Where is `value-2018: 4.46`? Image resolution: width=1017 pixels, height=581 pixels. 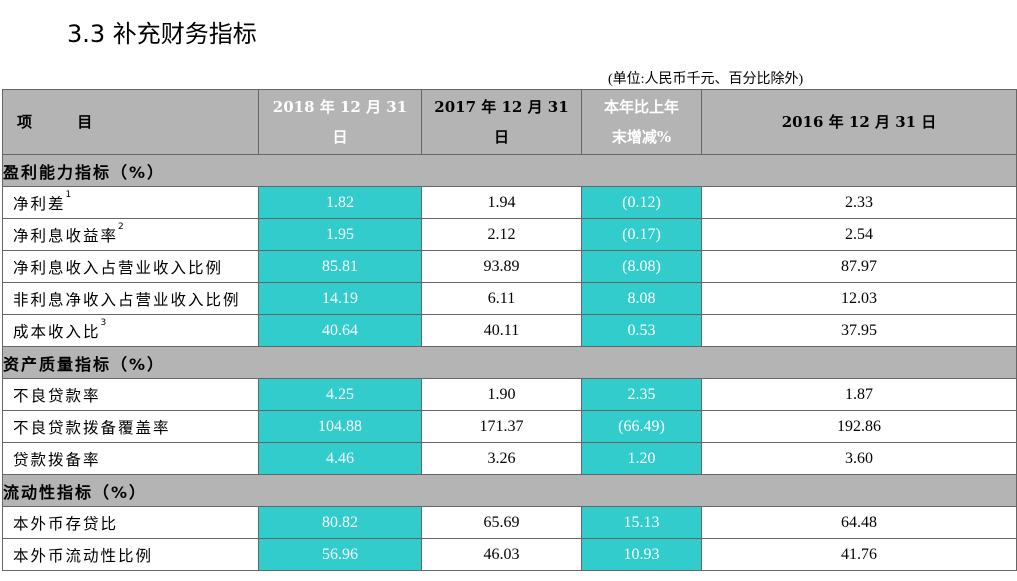 value-2018: 4.46 is located at coordinates (340, 458).